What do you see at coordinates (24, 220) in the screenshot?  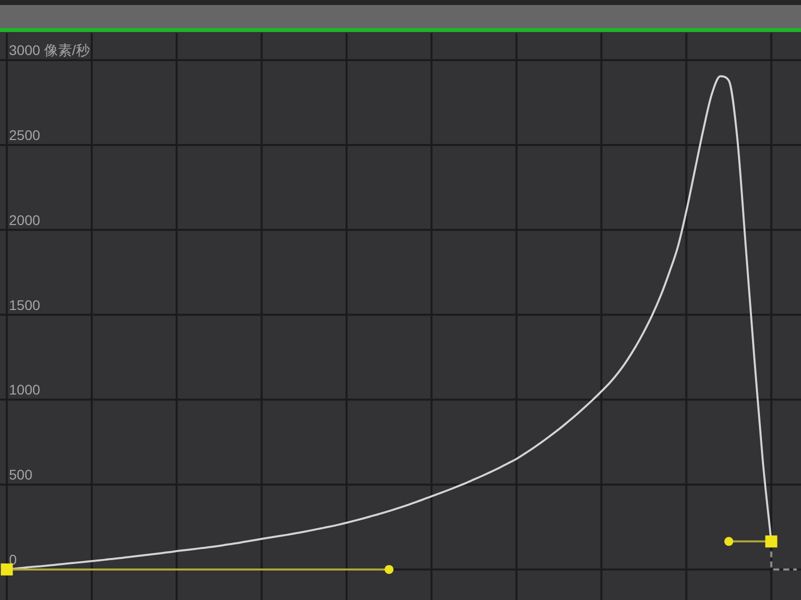 I see `y-tick-label: 2000` at bounding box center [24, 220].